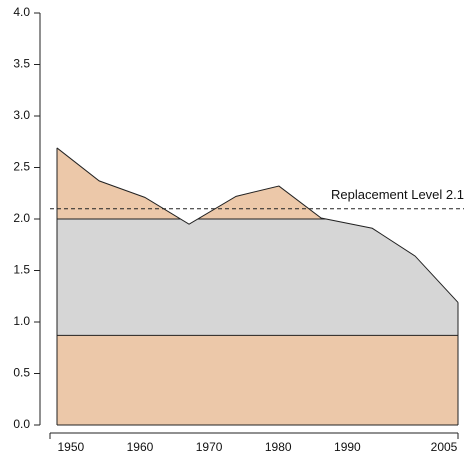 This screenshot has width=466, height=458. Describe the element at coordinates (21, 115) in the screenshot. I see `y-tick-label: 3.0` at that location.